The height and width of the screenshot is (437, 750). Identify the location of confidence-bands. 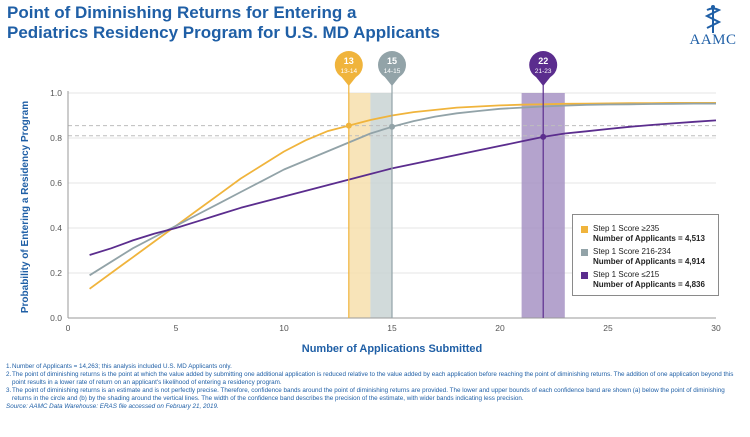
(456, 205).